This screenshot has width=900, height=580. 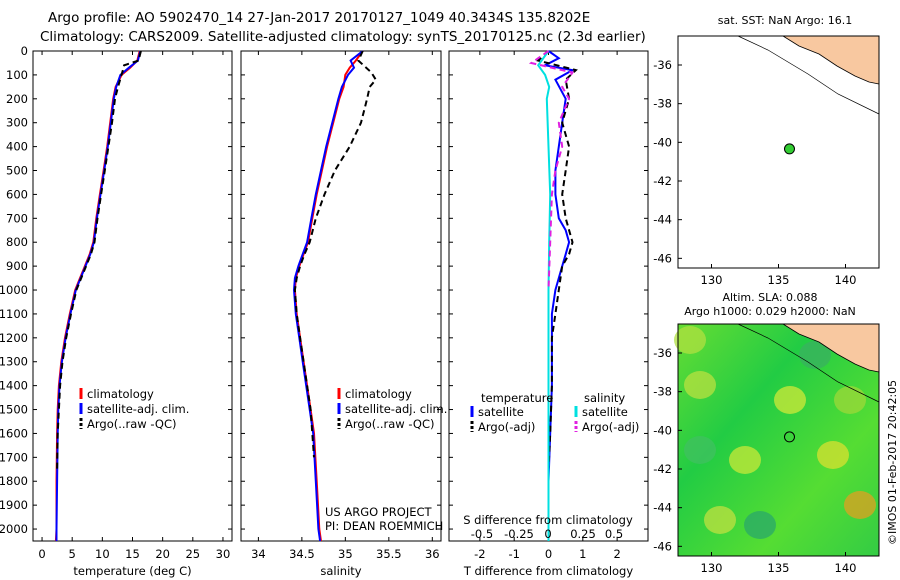 I want to click on sla-map-title-line2: Argo h1000: 0.029 h2000: NaN, so click(x=770, y=311).